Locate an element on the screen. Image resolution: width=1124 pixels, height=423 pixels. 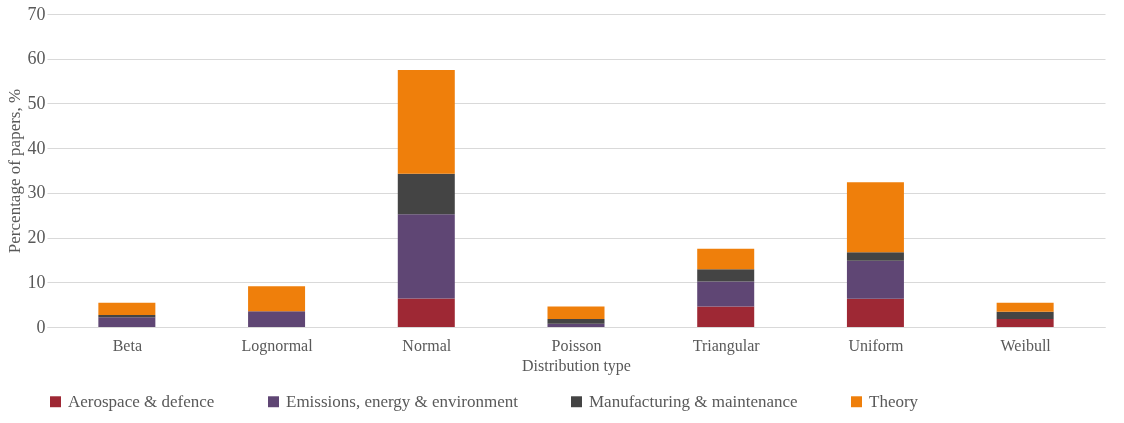
x-tick-label: Triangular is located at coordinates (726, 345).